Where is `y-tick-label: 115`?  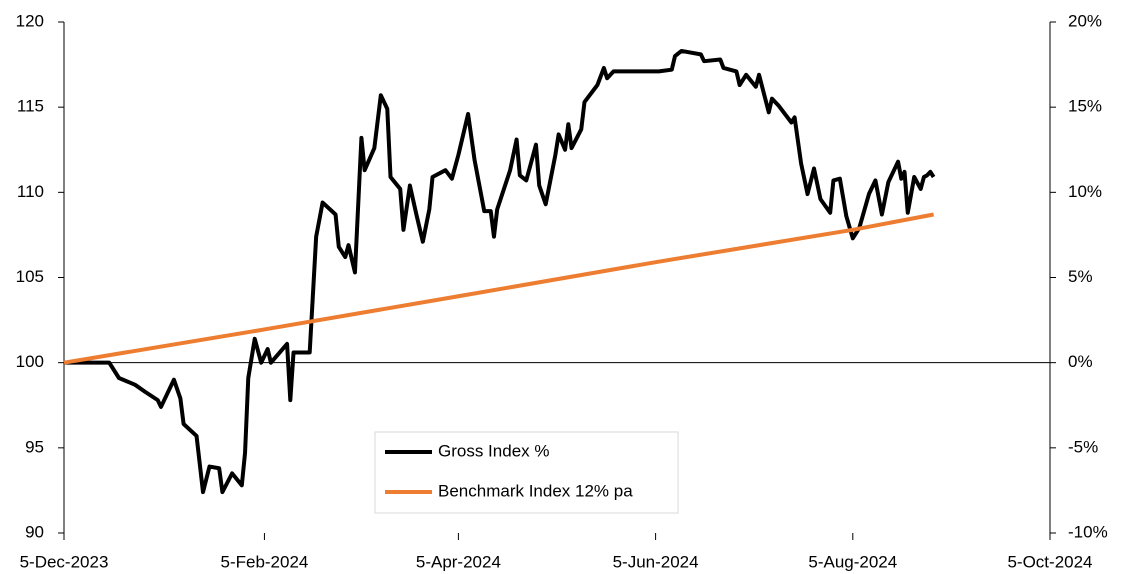 y-tick-label: 115 is located at coordinates (30, 106).